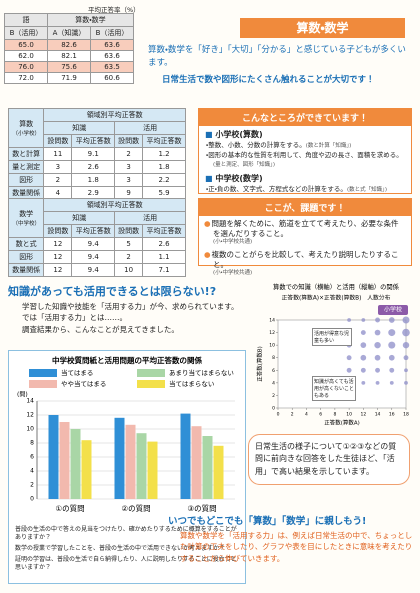  I want to click on item-note: (数と計算「知識」), so click(328, 146).